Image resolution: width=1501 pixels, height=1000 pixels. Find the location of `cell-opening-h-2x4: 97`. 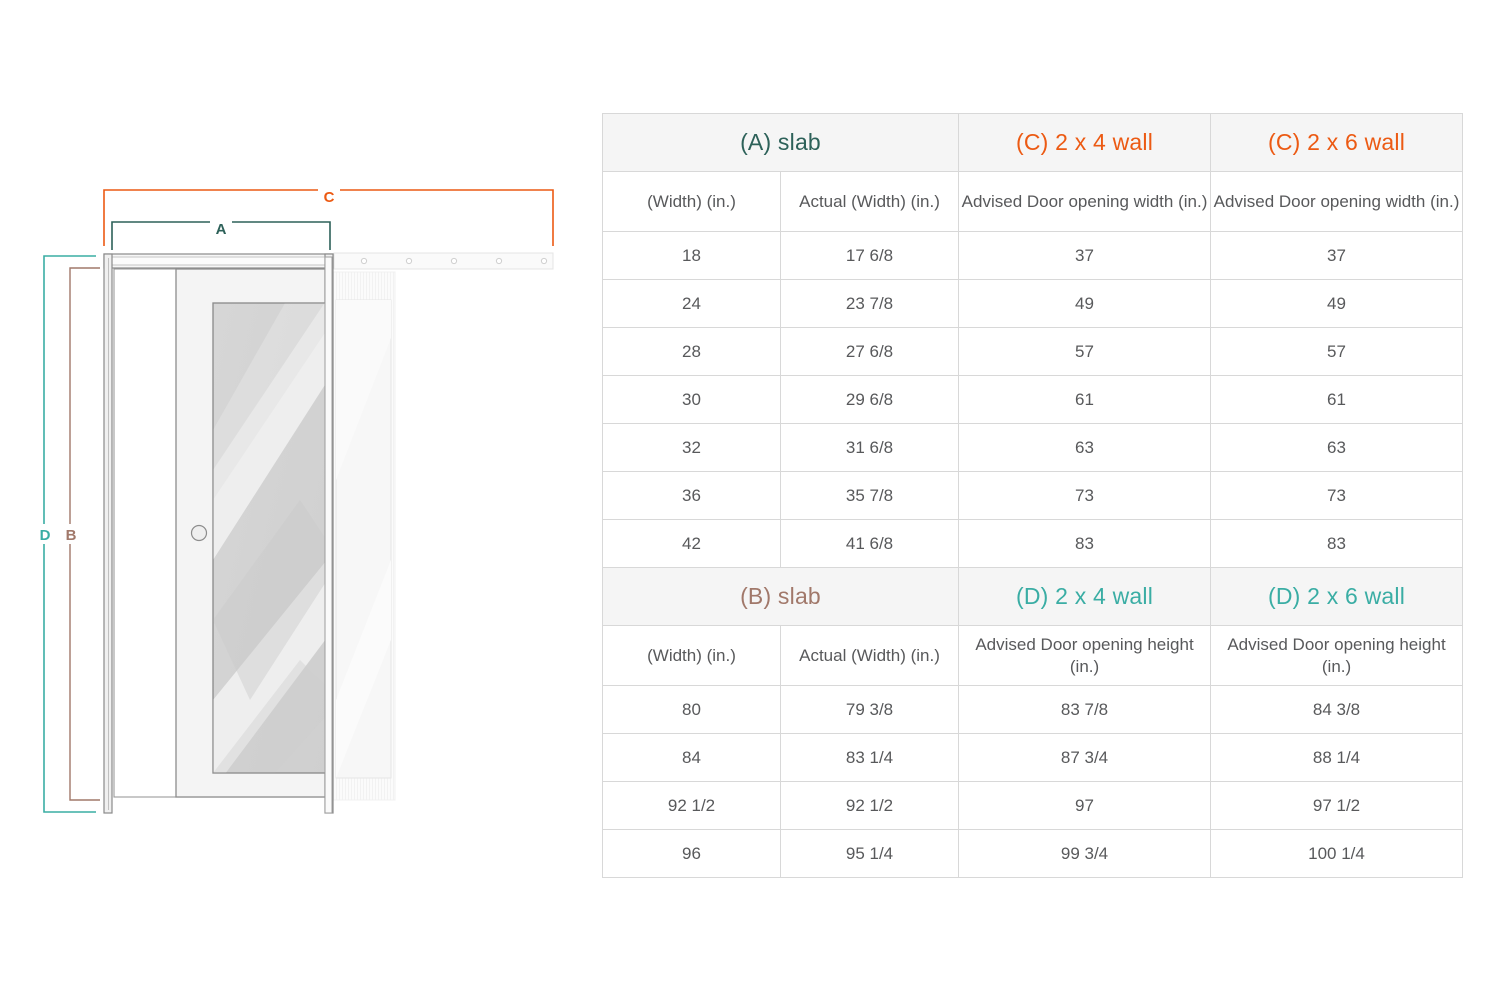

cell-opening-h-2x4: 97 is located at coordinates (1085, 805).